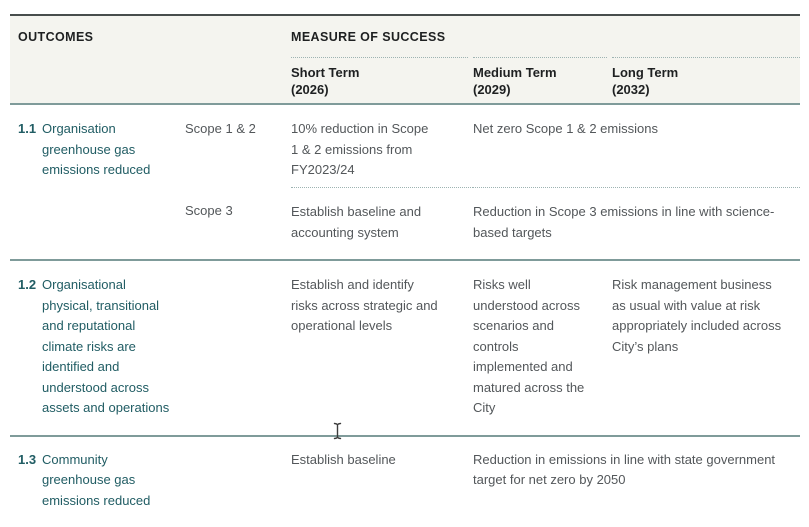 Image resolution: width=809 pixels, height=527 pixels. What do you see at coordinates (26, 182) in the screenshot?
I see `outcome-number: 1.1` at bounding box center [26, 182].